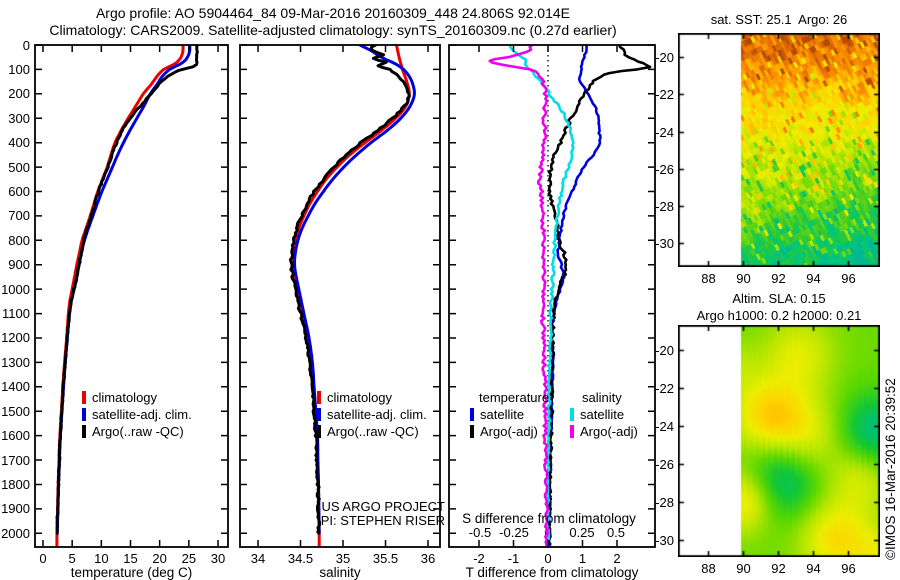 The width and height of the screenshot is (900, 580). I want to click on temperature-axis-label: temperature (deg C), so click(131, 572).